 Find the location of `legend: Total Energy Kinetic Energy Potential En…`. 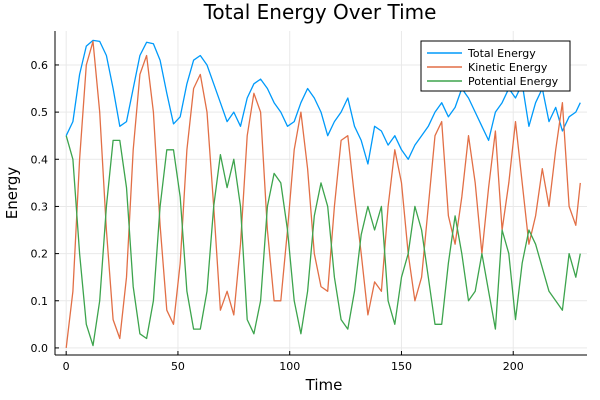

legend: Total Energy Kinetic Energy Potential En… is located at coordinates (495, 66).